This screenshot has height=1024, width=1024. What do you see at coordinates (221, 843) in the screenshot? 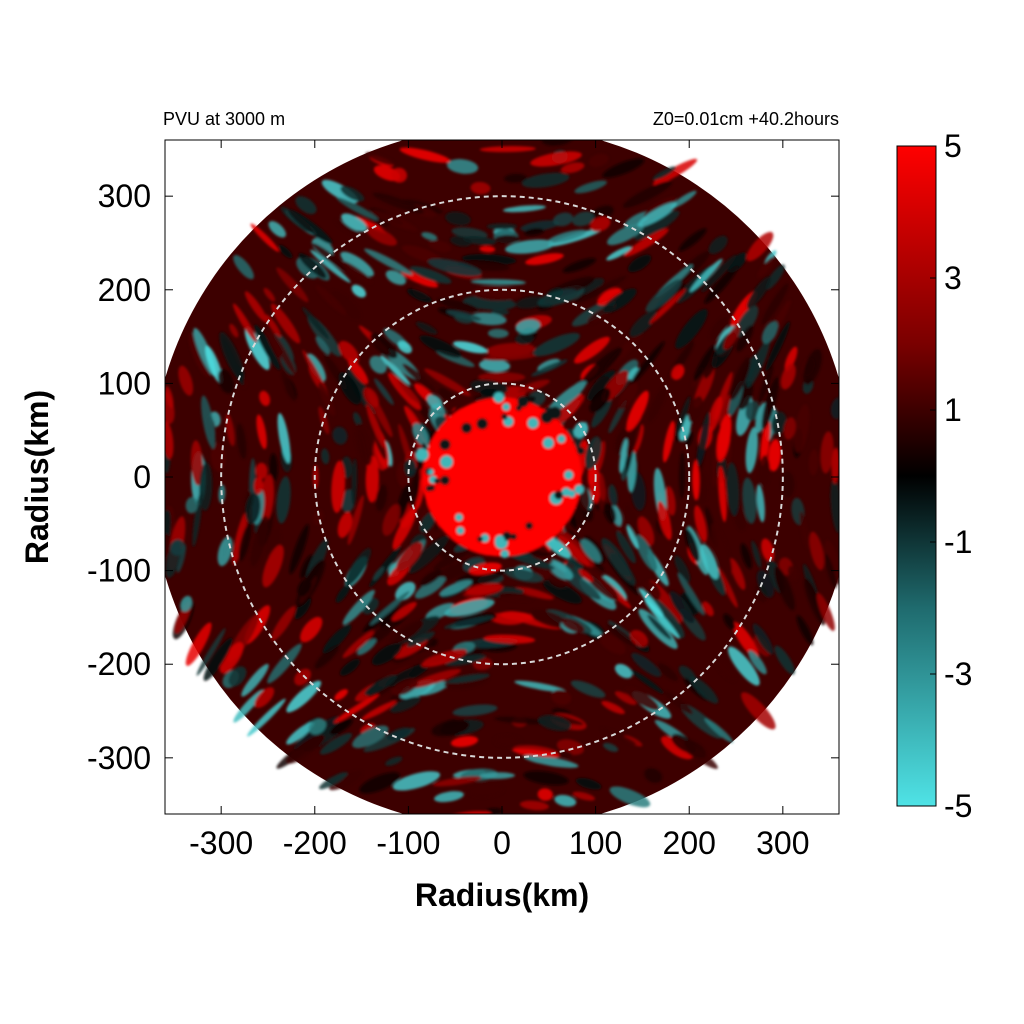
I see `x-tick-label: -300` at bounding box center [221, 843].